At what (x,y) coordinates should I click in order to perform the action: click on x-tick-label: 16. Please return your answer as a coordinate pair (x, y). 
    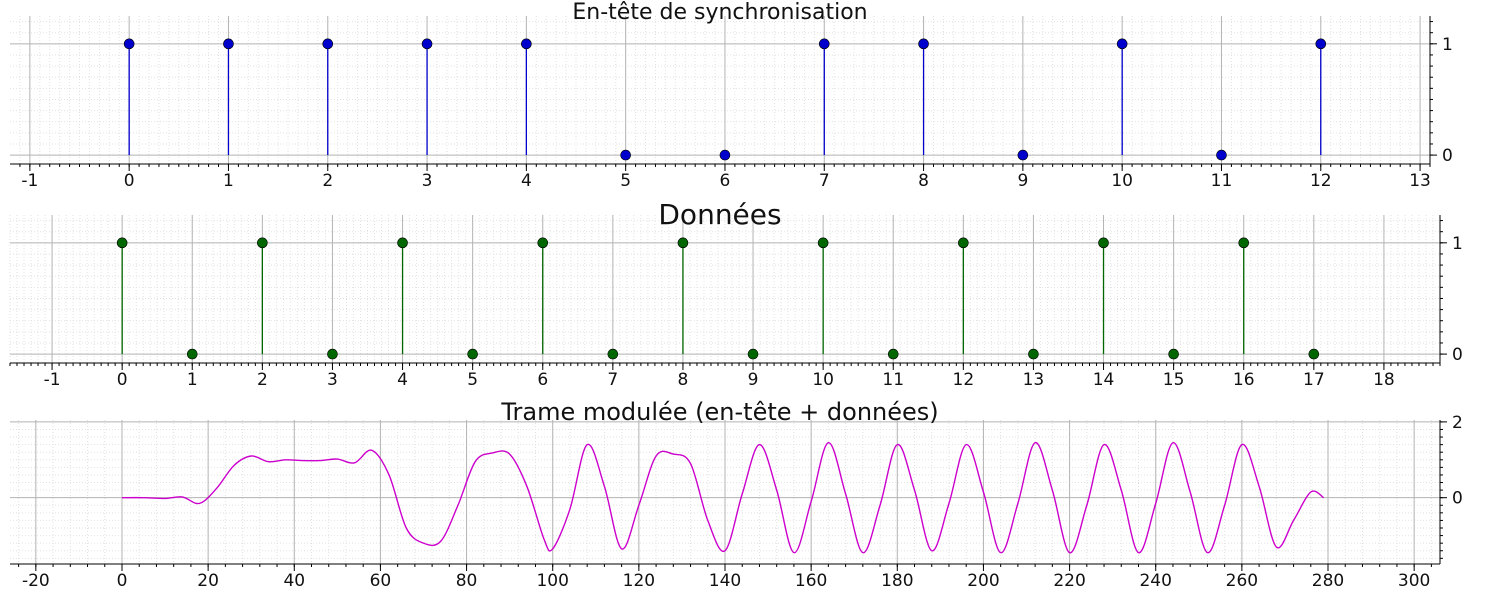
    Looking at the image, I should click on (1244, 380).